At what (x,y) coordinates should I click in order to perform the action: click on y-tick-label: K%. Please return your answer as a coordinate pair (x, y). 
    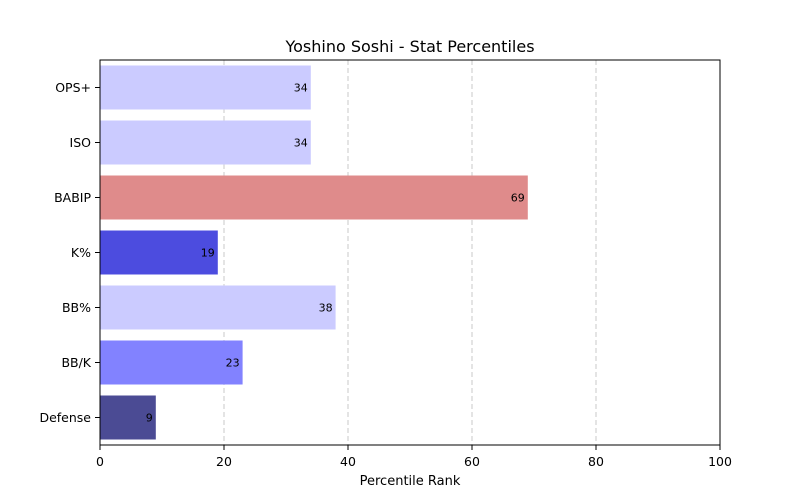
    Looking at the image, I should click on (81, 252).